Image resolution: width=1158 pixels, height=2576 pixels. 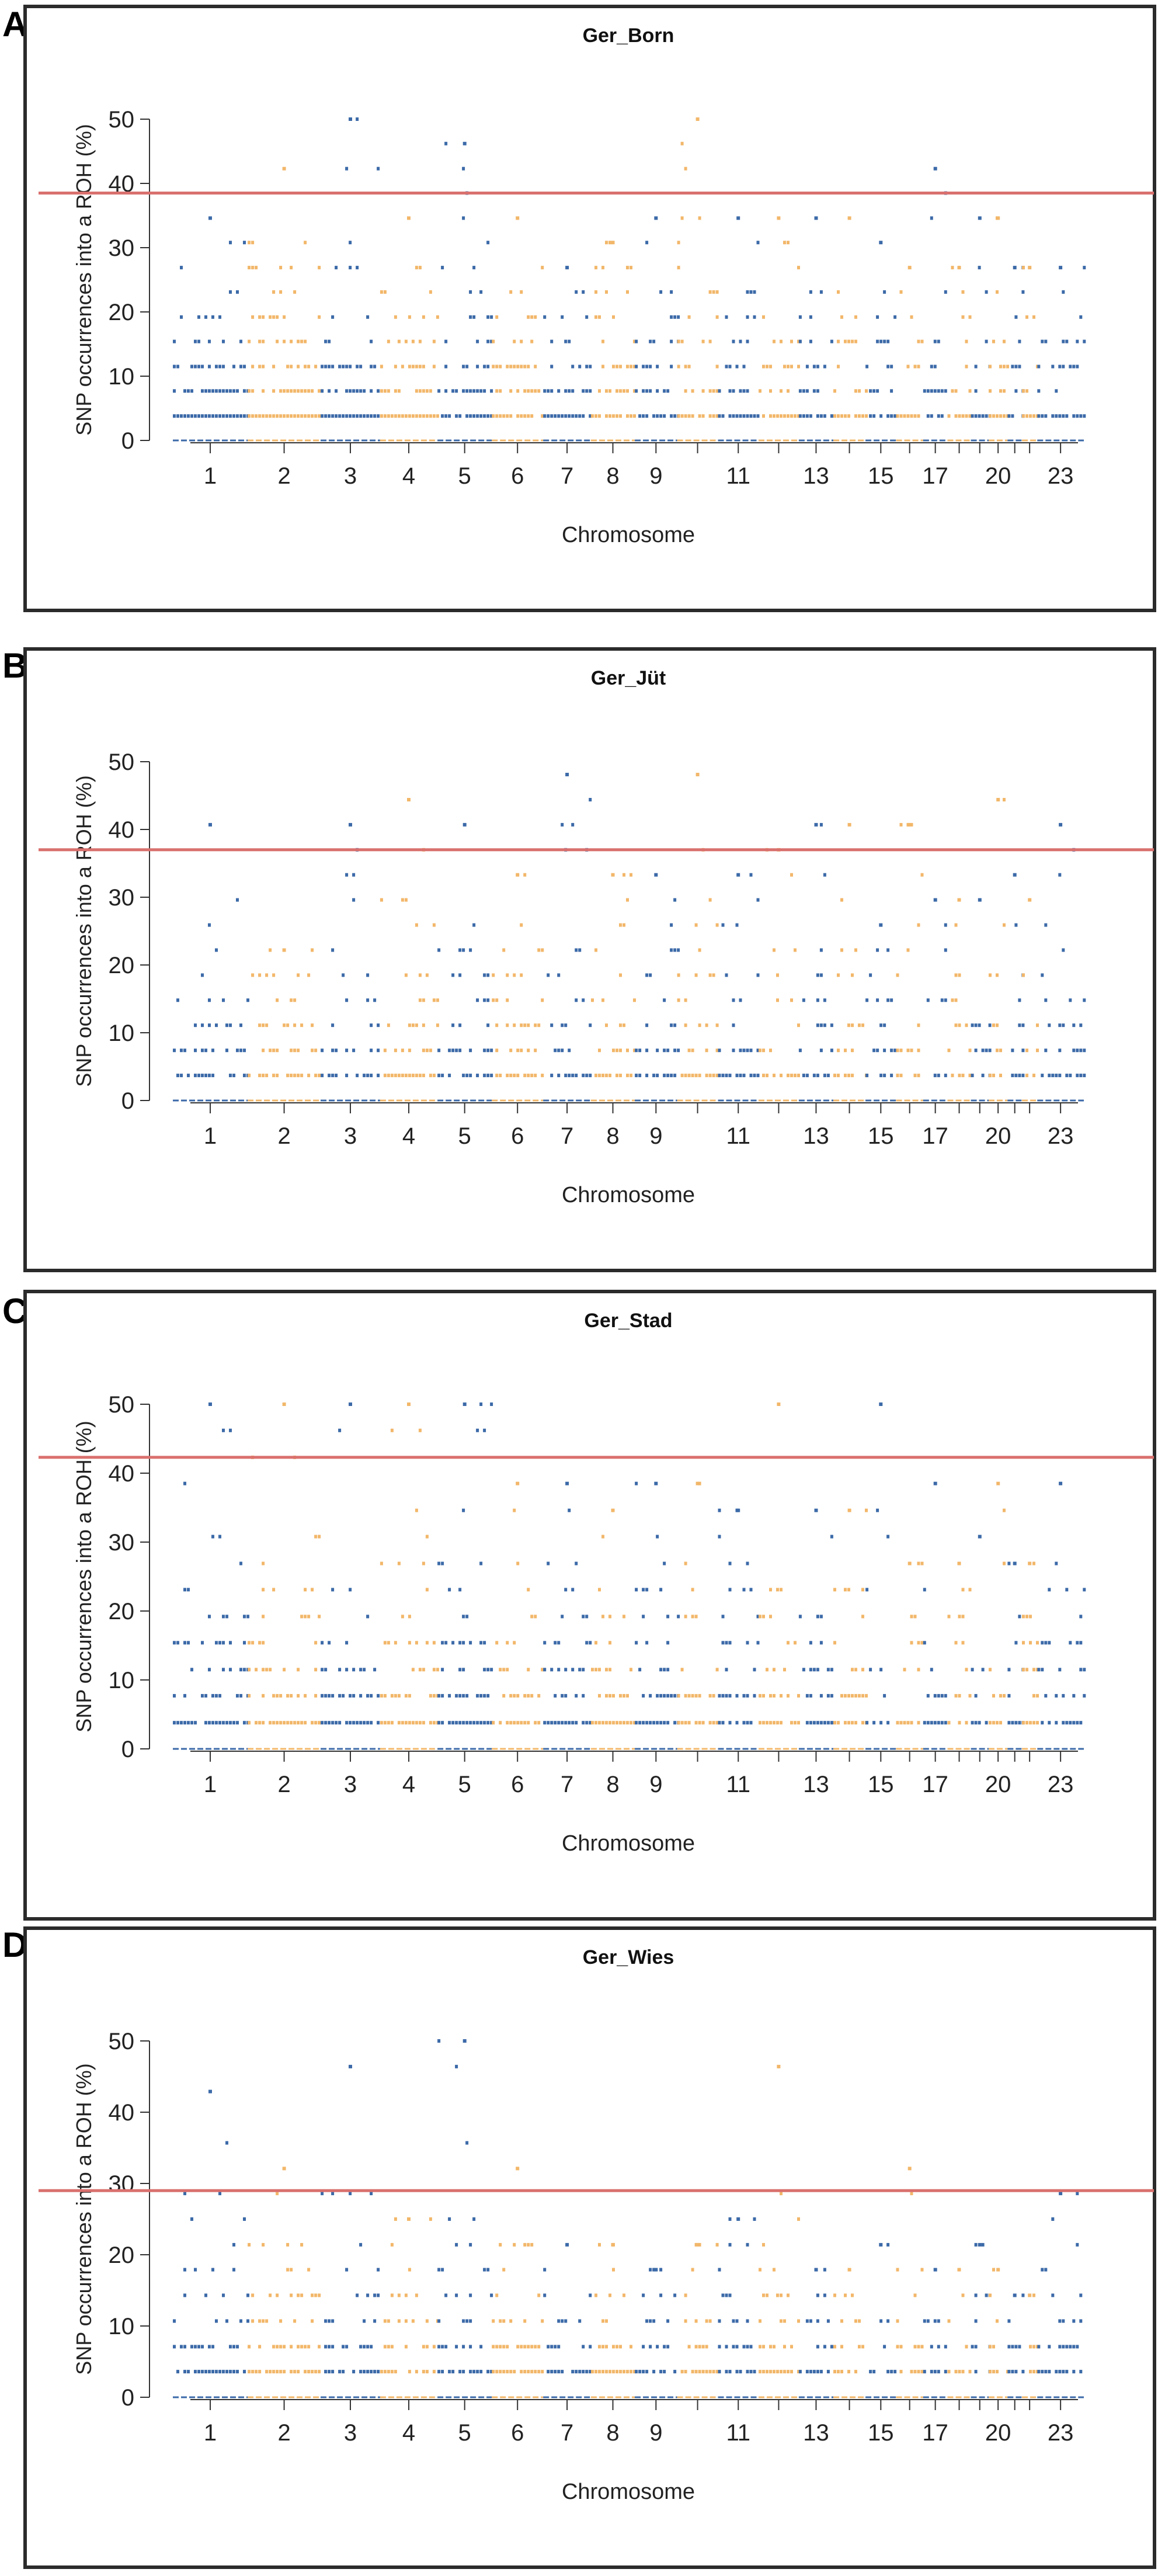 What do you see at coordinates (567, 1784) in the screenshot?
I see `x-tick-label: 7` at bounding box center [567, 1784].